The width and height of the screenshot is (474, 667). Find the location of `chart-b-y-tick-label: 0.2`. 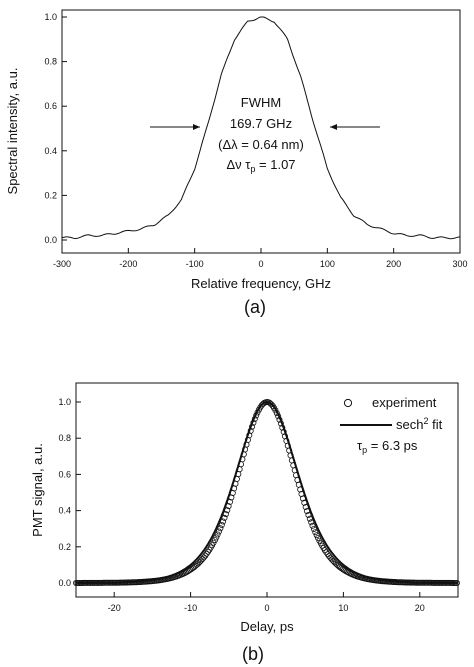

chart-b-y-tick-label: 0.2 is located at coordinates (64, 547).